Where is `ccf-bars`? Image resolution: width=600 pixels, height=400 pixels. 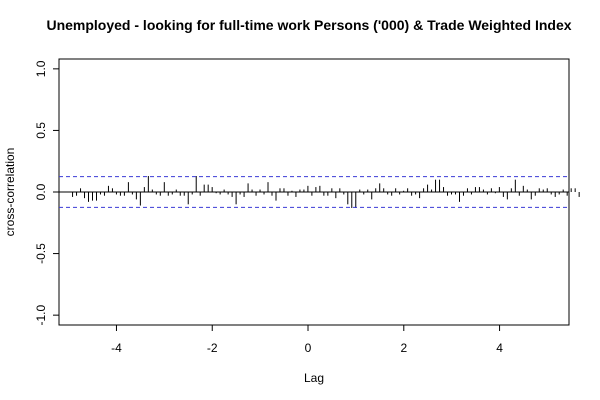 ccf-bars is located at coordinates (326, 192).